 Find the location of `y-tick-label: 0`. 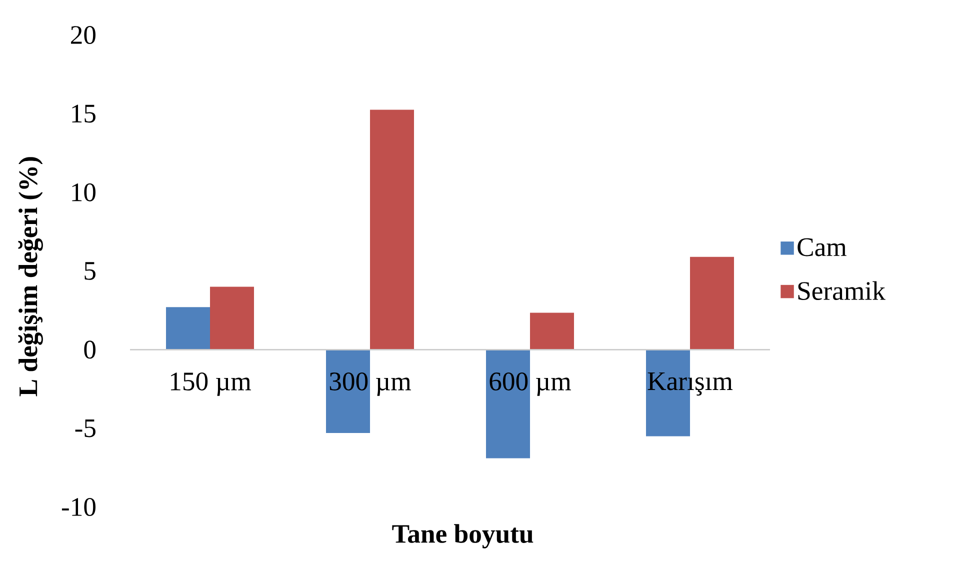

y-tick-label: 0 is located at coordinates (90, 349).